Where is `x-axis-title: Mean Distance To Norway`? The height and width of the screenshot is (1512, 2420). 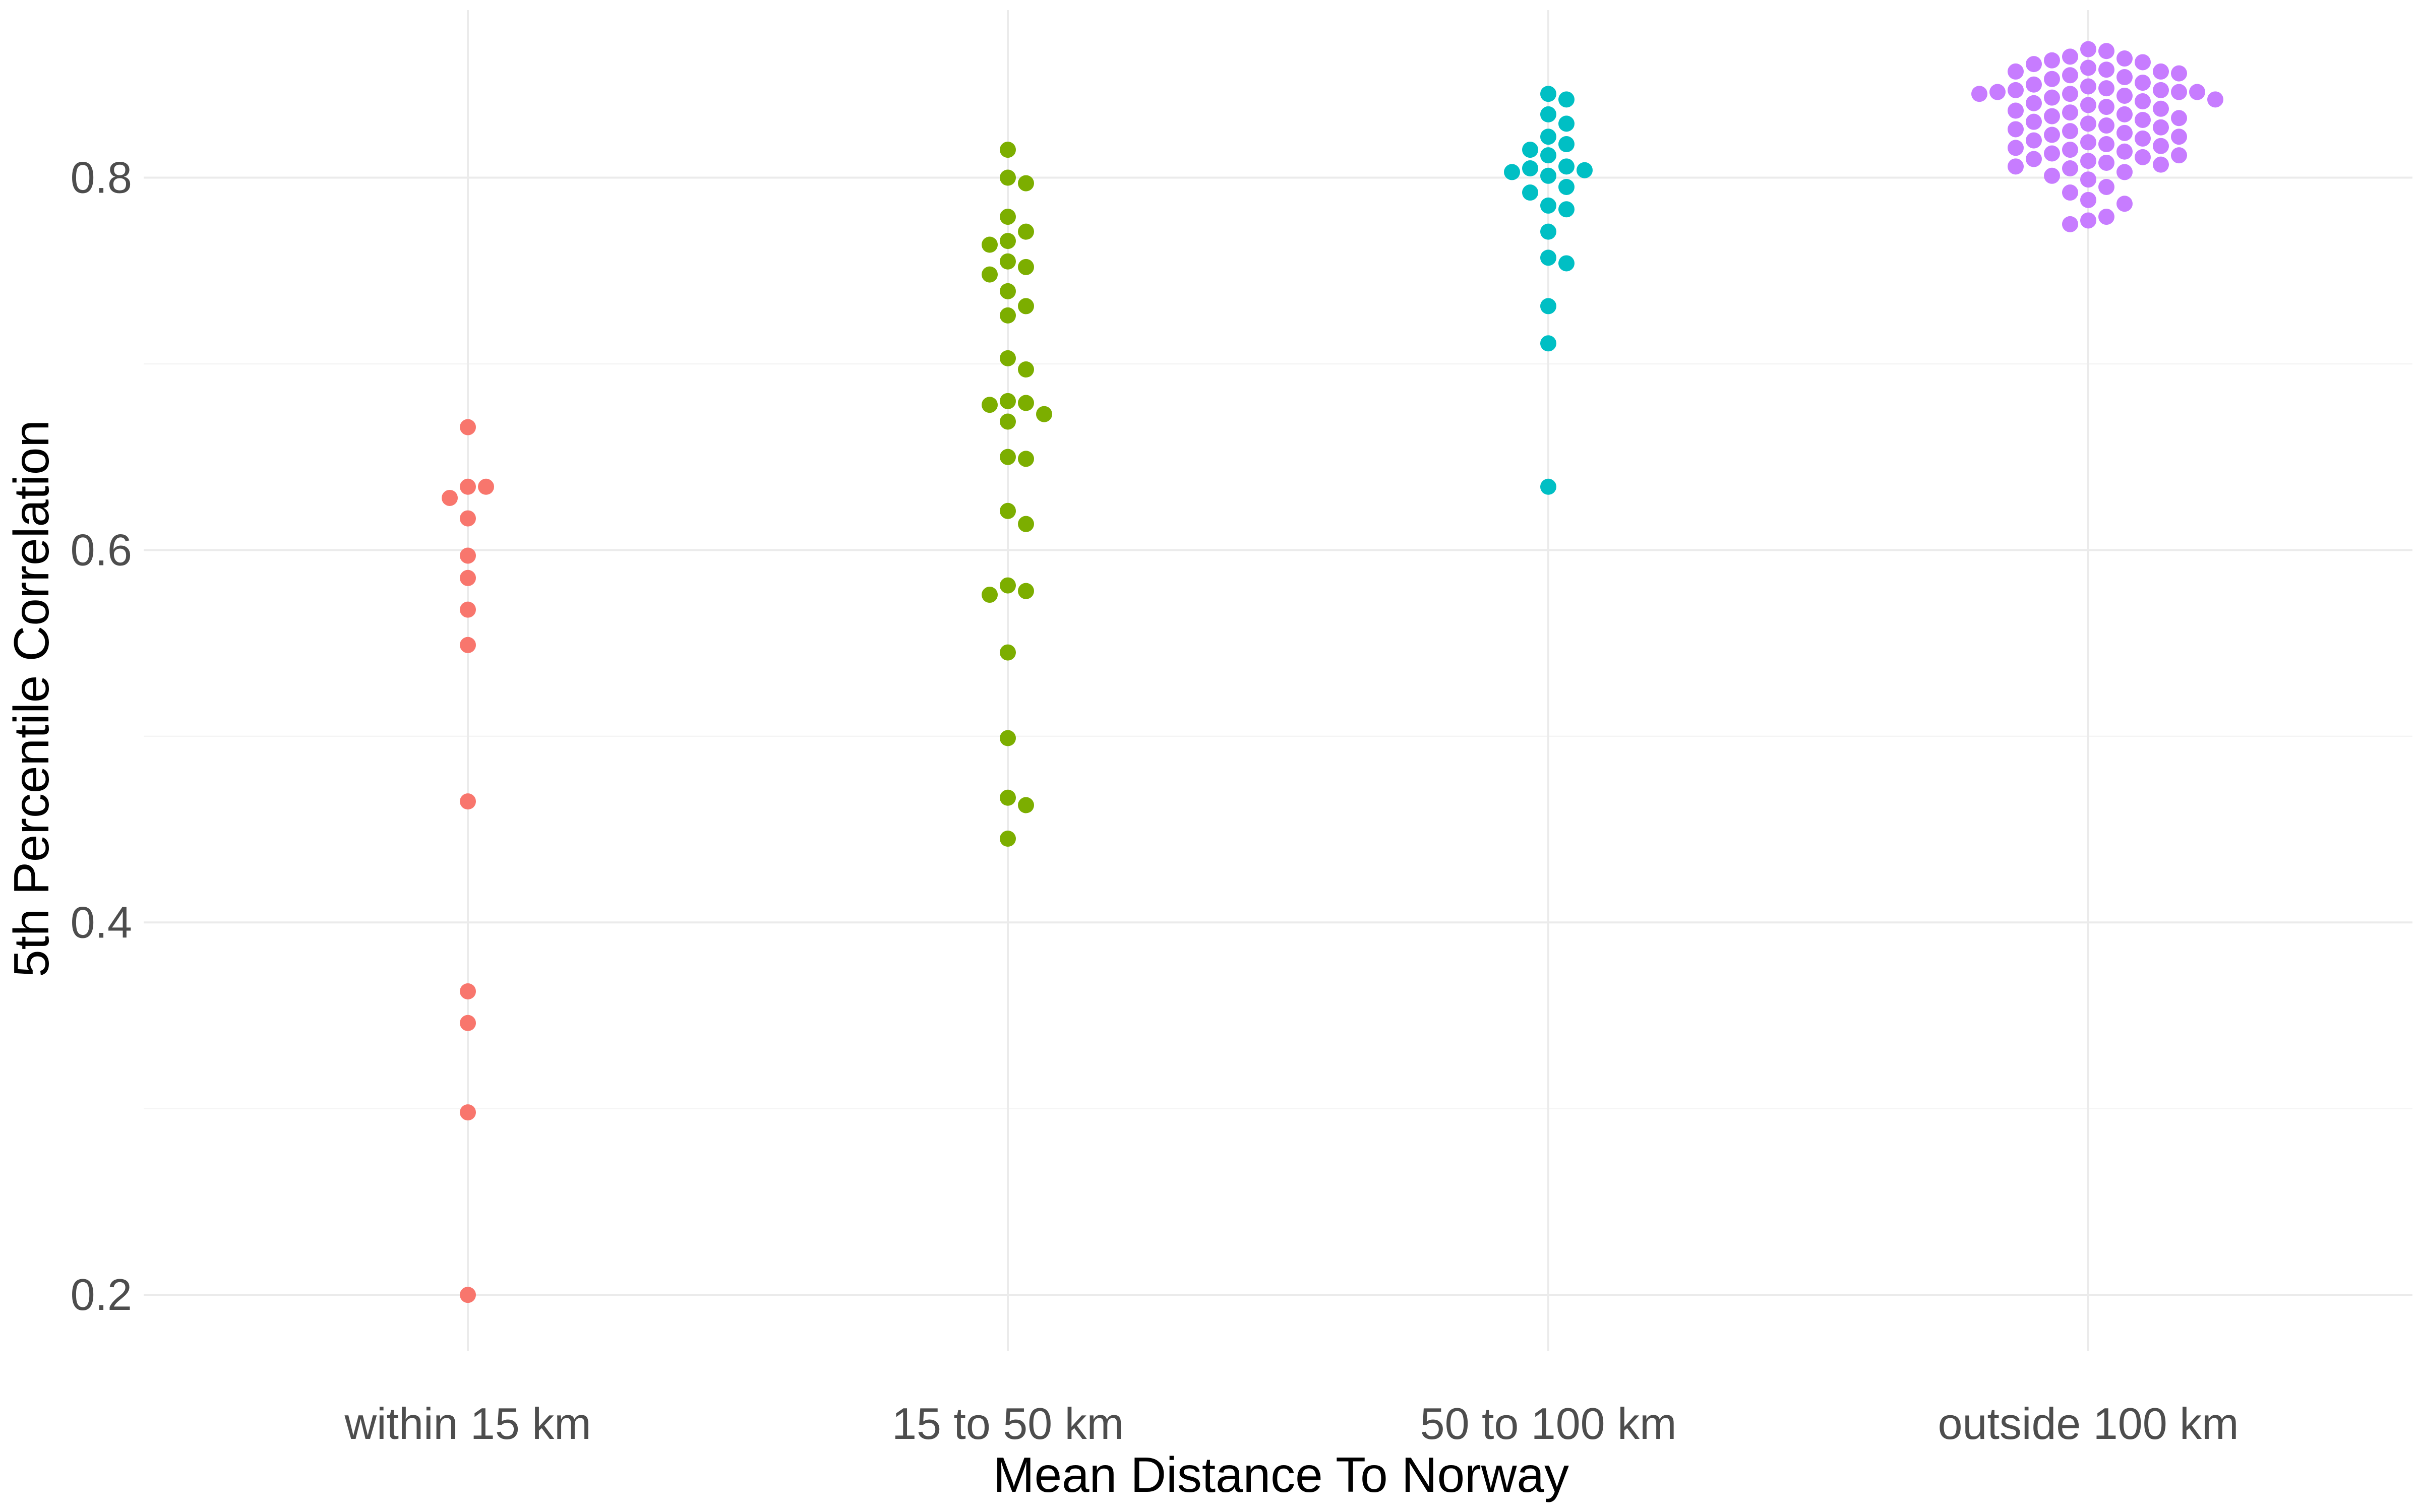 x-axis-title: Mean Distance To Norway is located at coordinates (1281, 1474).